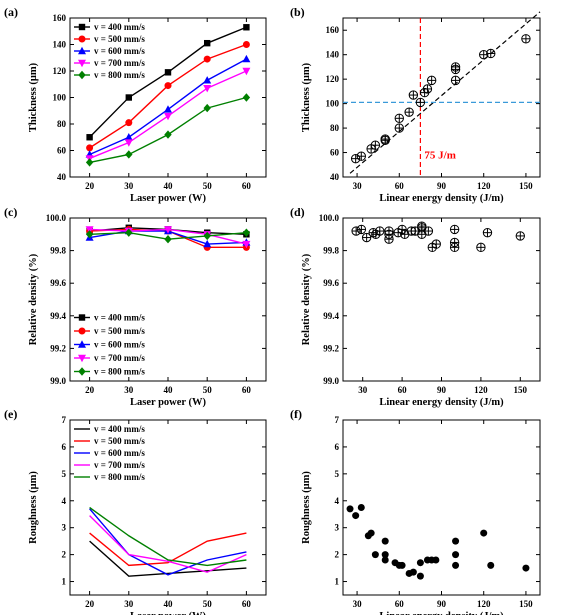 Image resolution: width=563 pixels, height=615 pixels. What do you see at coordinates (208, 186) in the screenshot?
I see `x-tick-label: 50` at bounding box center [208, 186].